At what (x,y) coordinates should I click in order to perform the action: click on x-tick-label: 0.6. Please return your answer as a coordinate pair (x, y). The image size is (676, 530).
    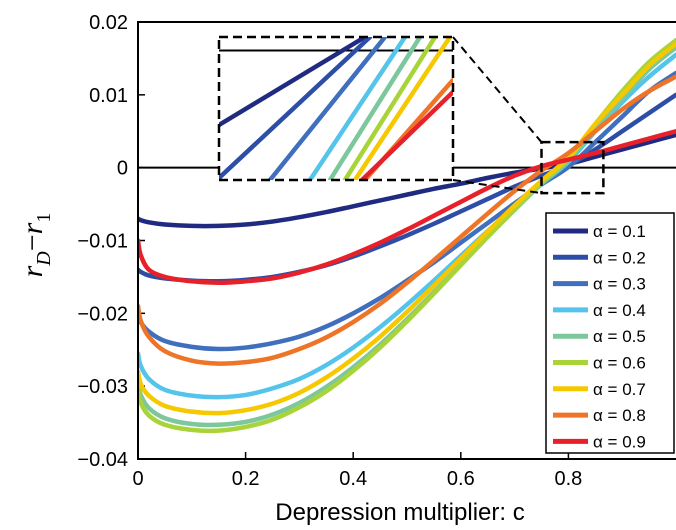
    Looking at the image, I should click on (461, 479).